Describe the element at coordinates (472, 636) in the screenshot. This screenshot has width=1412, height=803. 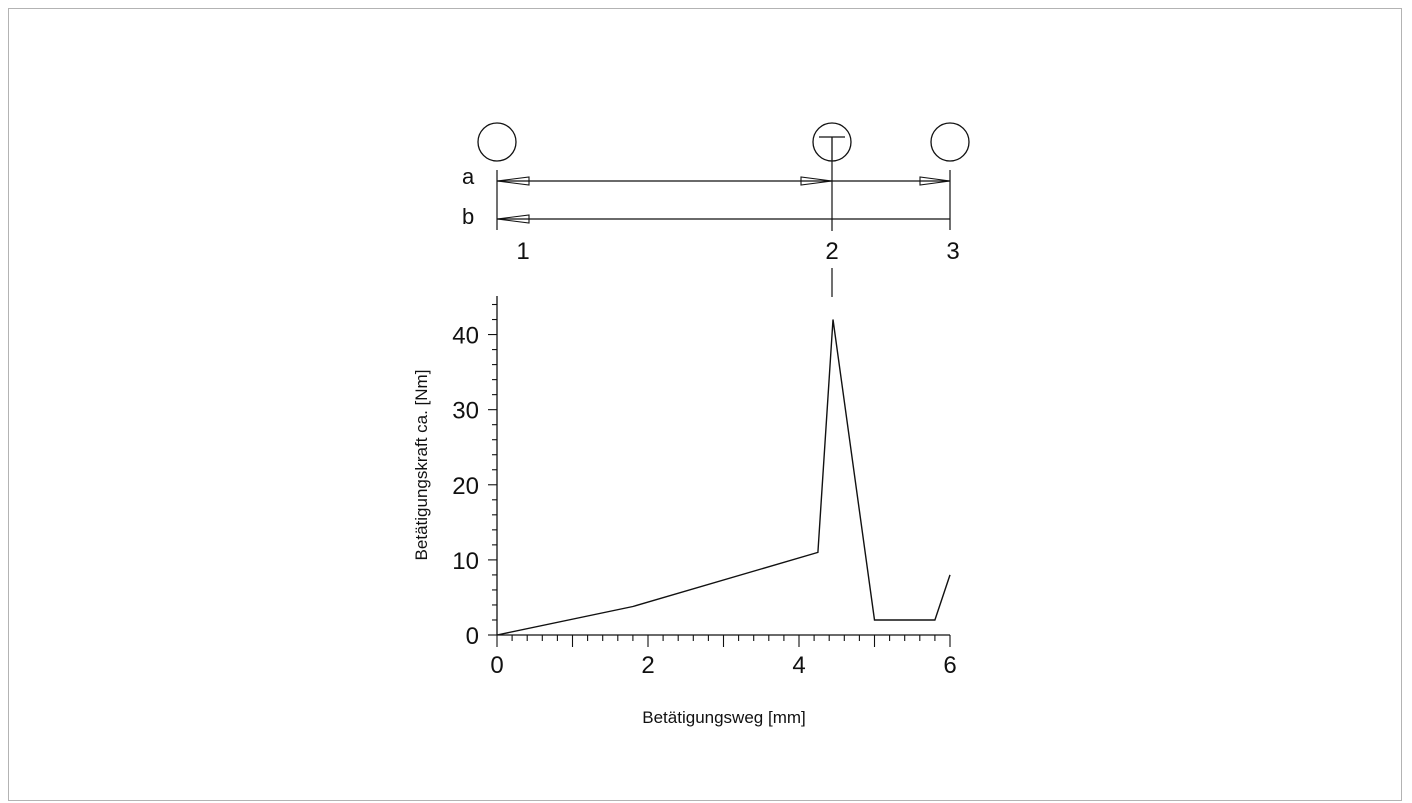
I see `y-tick-label: 0` at that location.